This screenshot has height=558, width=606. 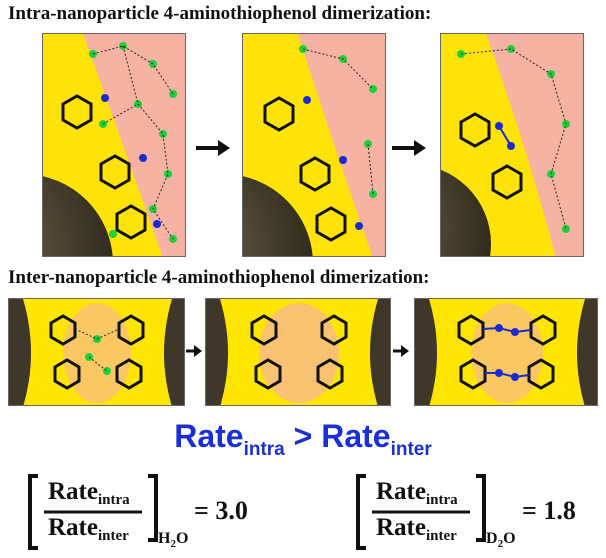 I want to click on inter-panel-2-scene, so click(x=298, y=352).